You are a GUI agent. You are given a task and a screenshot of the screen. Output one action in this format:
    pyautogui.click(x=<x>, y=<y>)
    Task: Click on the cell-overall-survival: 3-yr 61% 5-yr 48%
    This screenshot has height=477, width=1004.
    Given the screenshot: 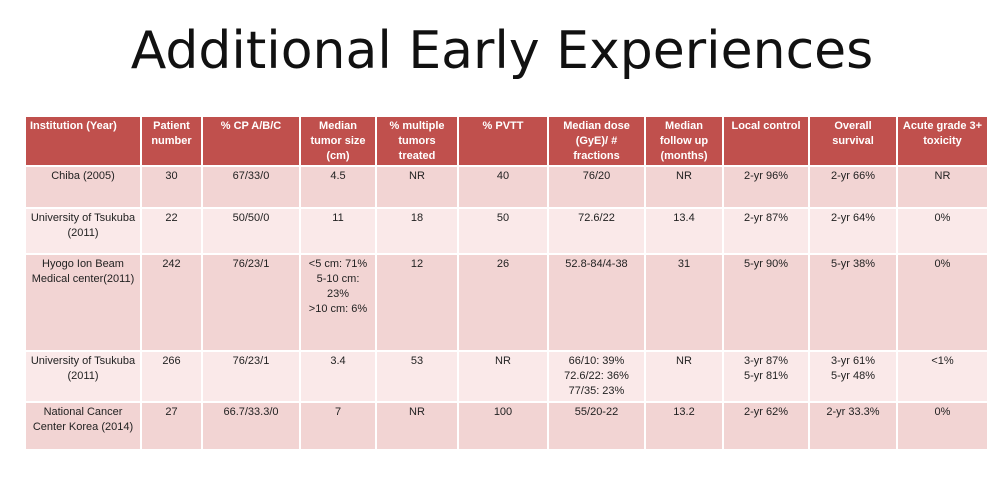 What is the action you would take?
    pyautogui.click(x=853, y=377)
    